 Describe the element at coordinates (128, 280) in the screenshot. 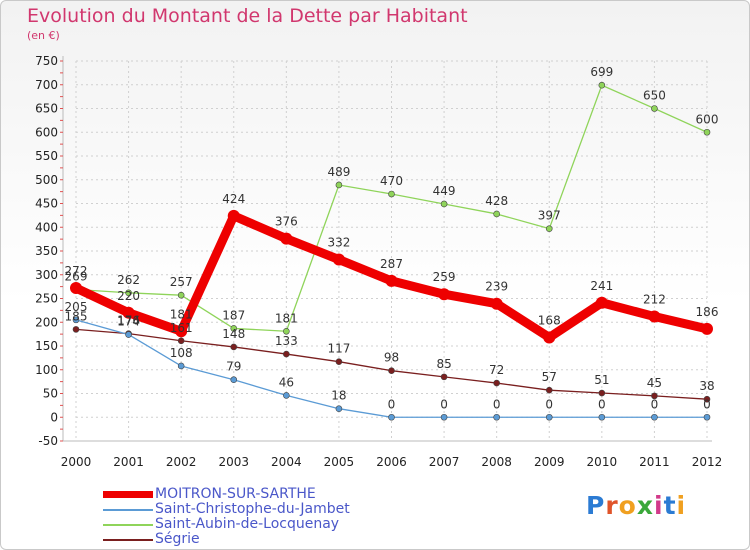

I see `data-label: 262` at that location.